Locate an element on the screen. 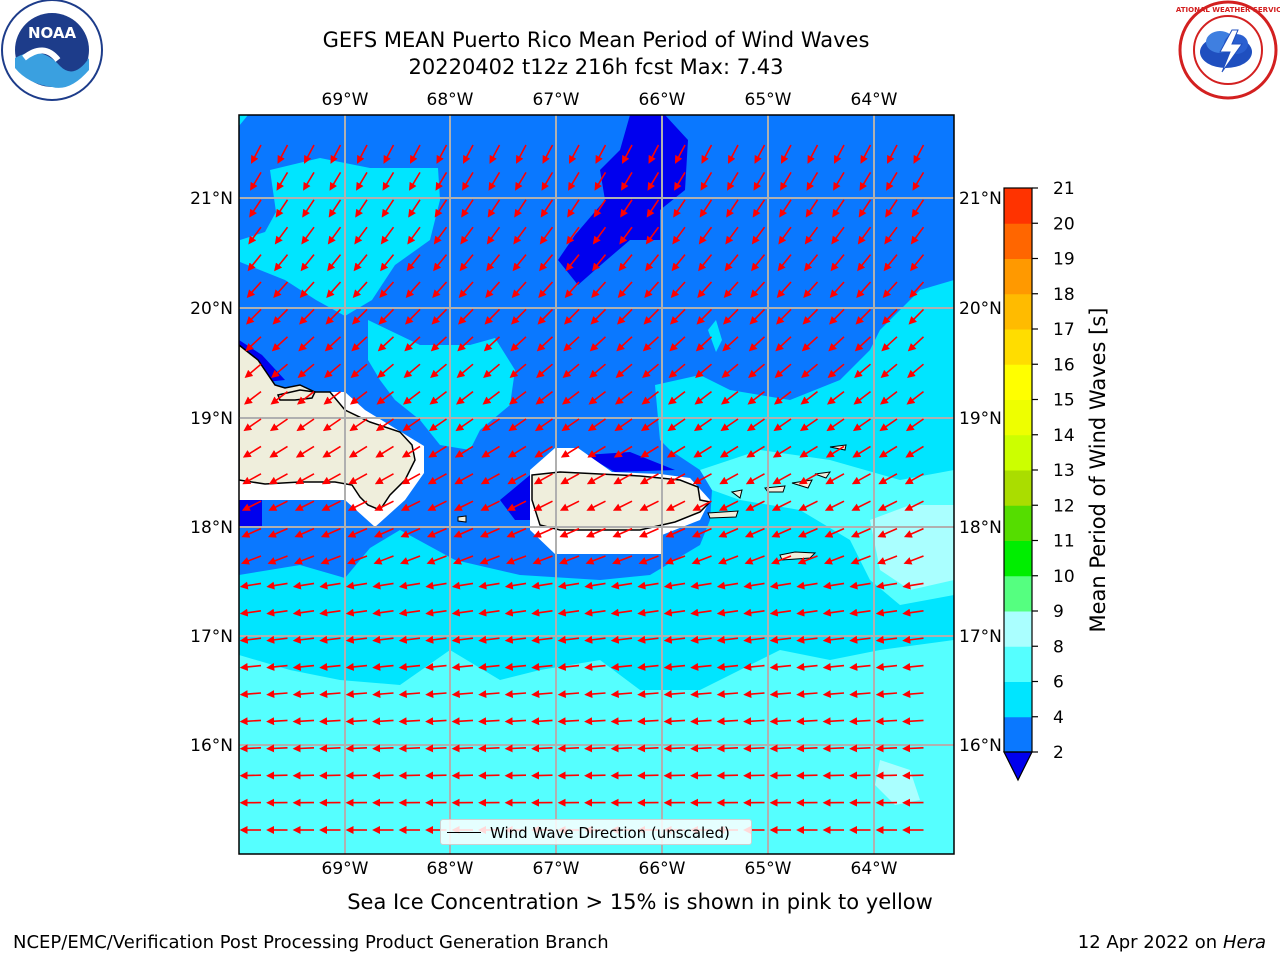 This screenshot has height=960, width=1280. colorbar-tick-label: 8 is located at coordinates (1058, 647).